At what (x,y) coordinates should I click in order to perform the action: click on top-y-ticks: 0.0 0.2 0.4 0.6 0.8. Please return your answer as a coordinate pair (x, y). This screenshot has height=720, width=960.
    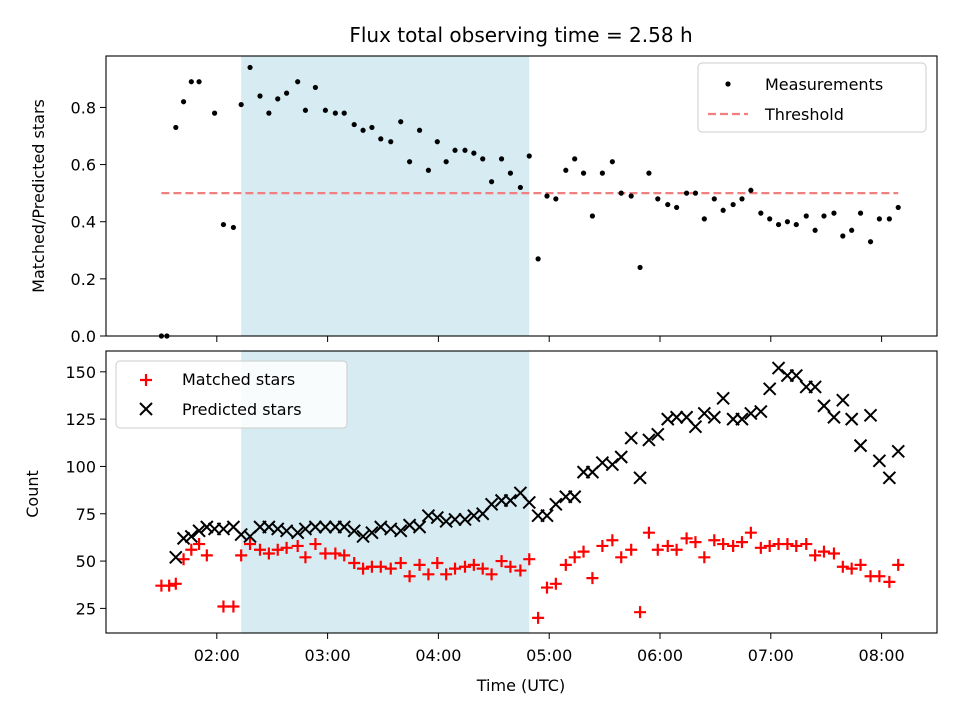
    Looking at the image, I should click on (88, 222).